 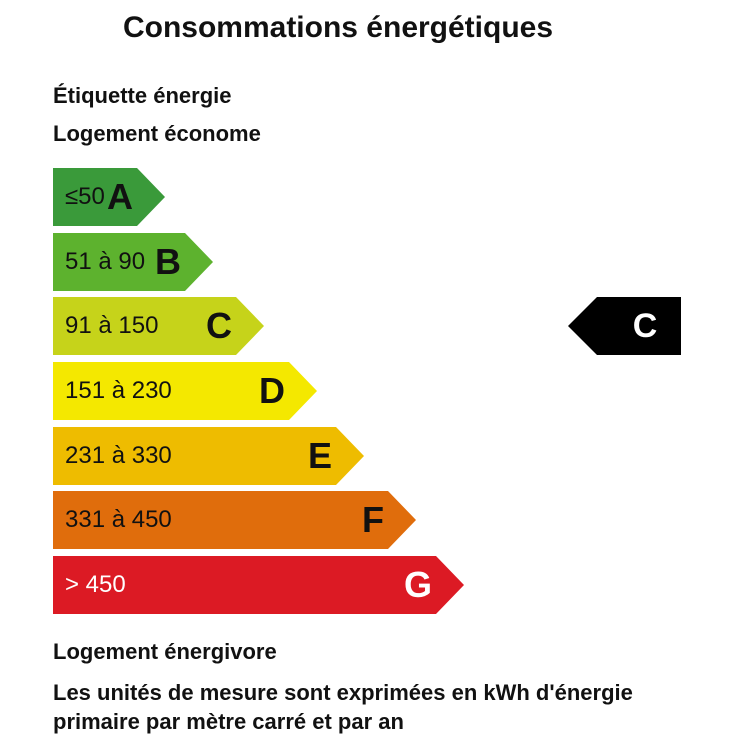 I want to click on indicator-arrow, so click(x=624, y=326).